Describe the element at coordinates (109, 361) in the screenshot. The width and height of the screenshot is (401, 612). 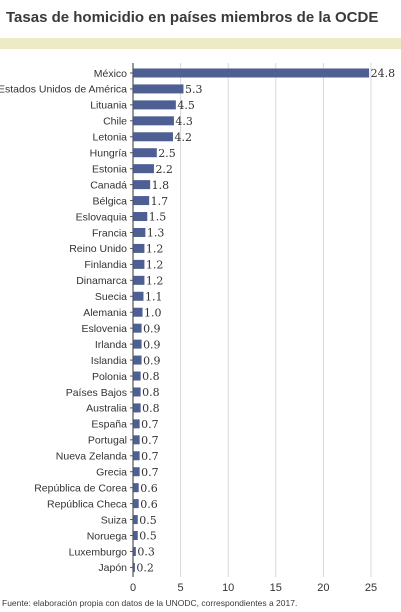
I see `category-label: Islandia` at that location.